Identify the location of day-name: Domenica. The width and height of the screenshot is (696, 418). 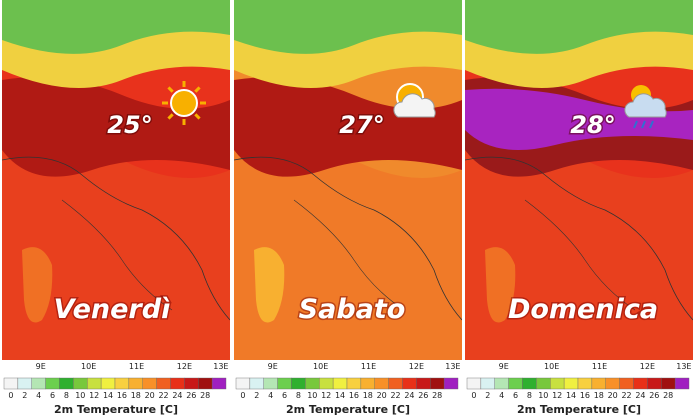
(583, 309).